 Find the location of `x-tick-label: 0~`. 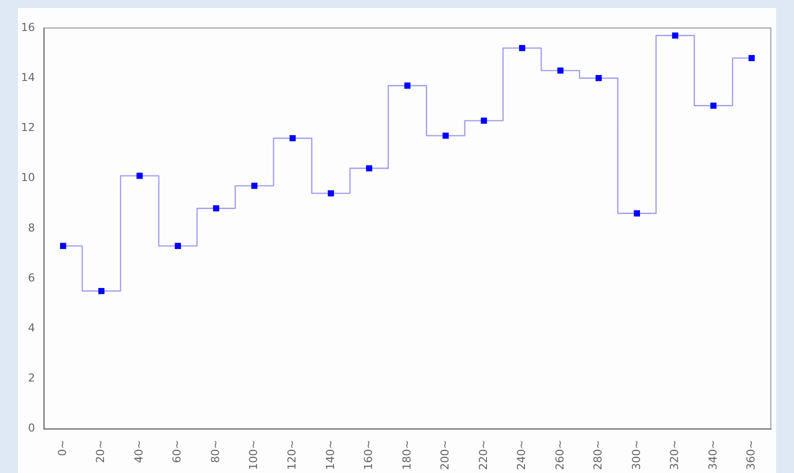

x-tick-label: 0~ is located at coordinates (62, 448).